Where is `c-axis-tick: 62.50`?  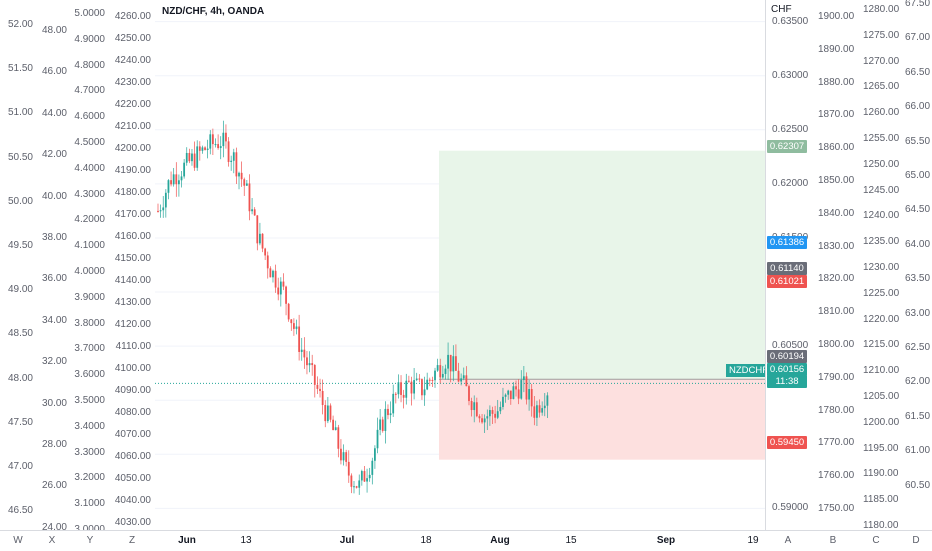
c-axis-tick: 62.50 is located at coordinates (918, 347).